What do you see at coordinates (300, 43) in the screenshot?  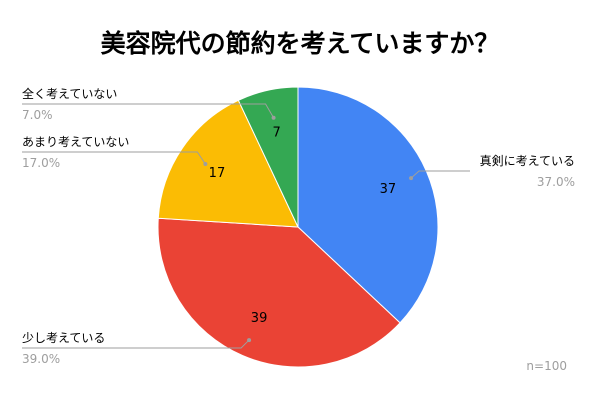 I see `chart-title: 美容院代の節約を考えていますか？` at bounding box center [300, 43].